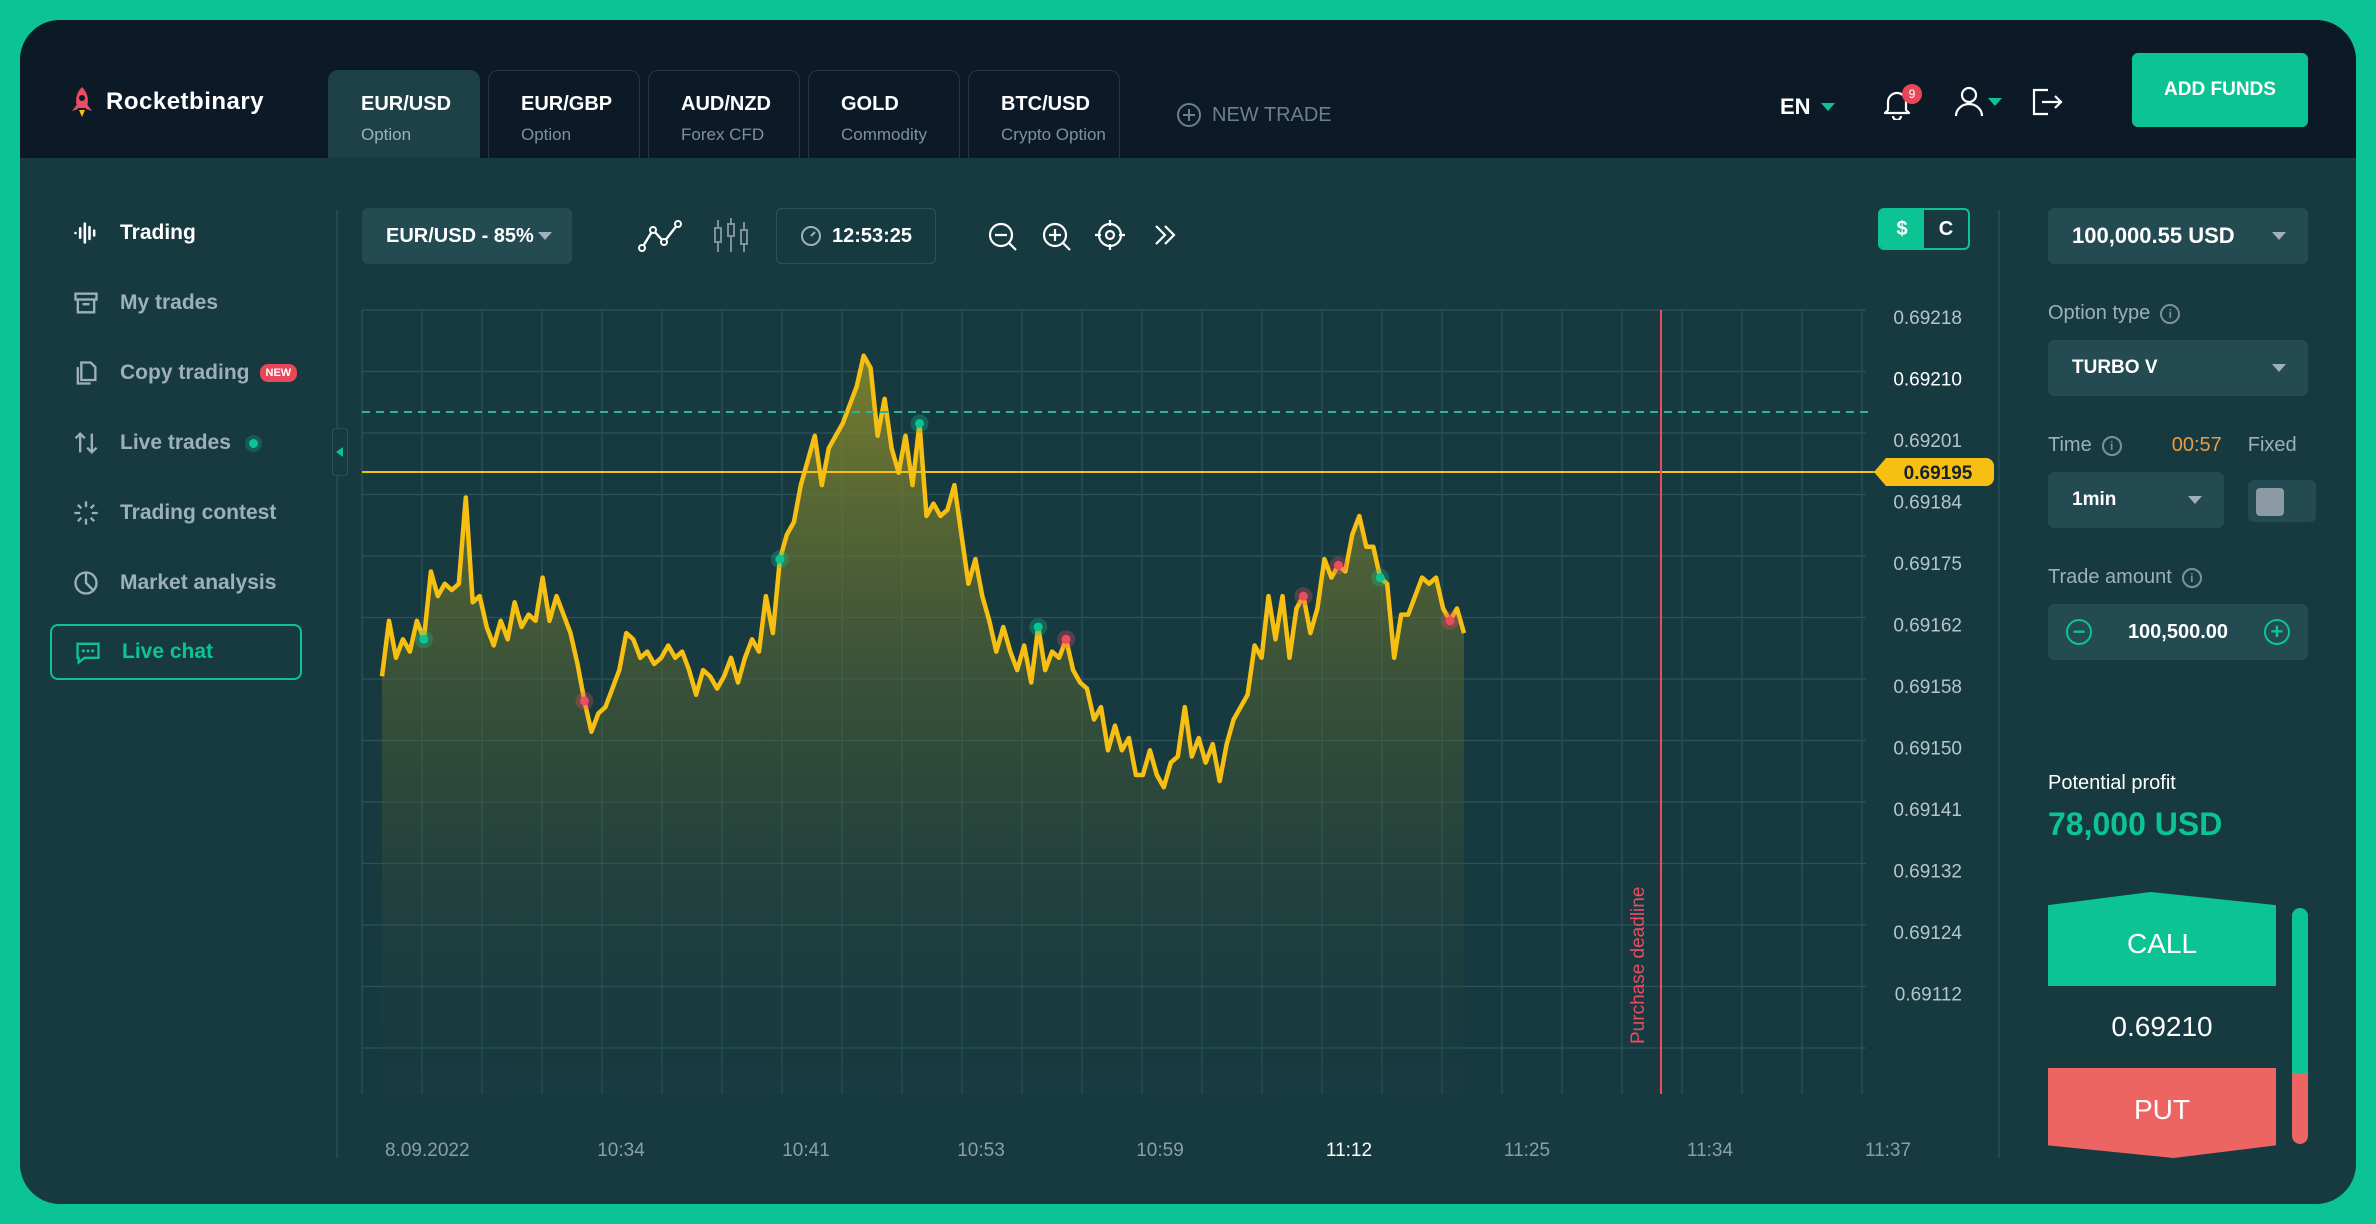 The height and width of the screenshot is (1224, 2376). I want to click on option-type-select: TURBO V, so click(2178, 368).